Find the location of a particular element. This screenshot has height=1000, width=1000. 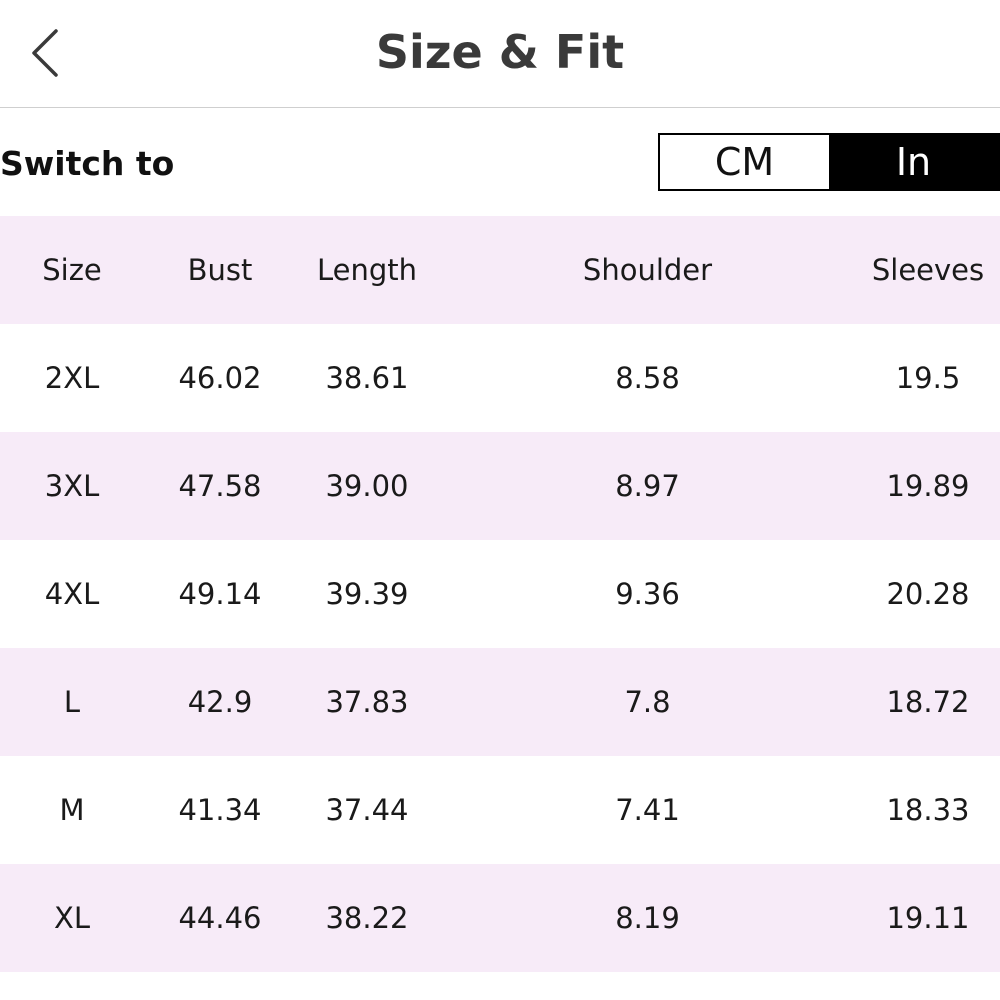

column-header-length: Length is located at coordinates (367, 270).